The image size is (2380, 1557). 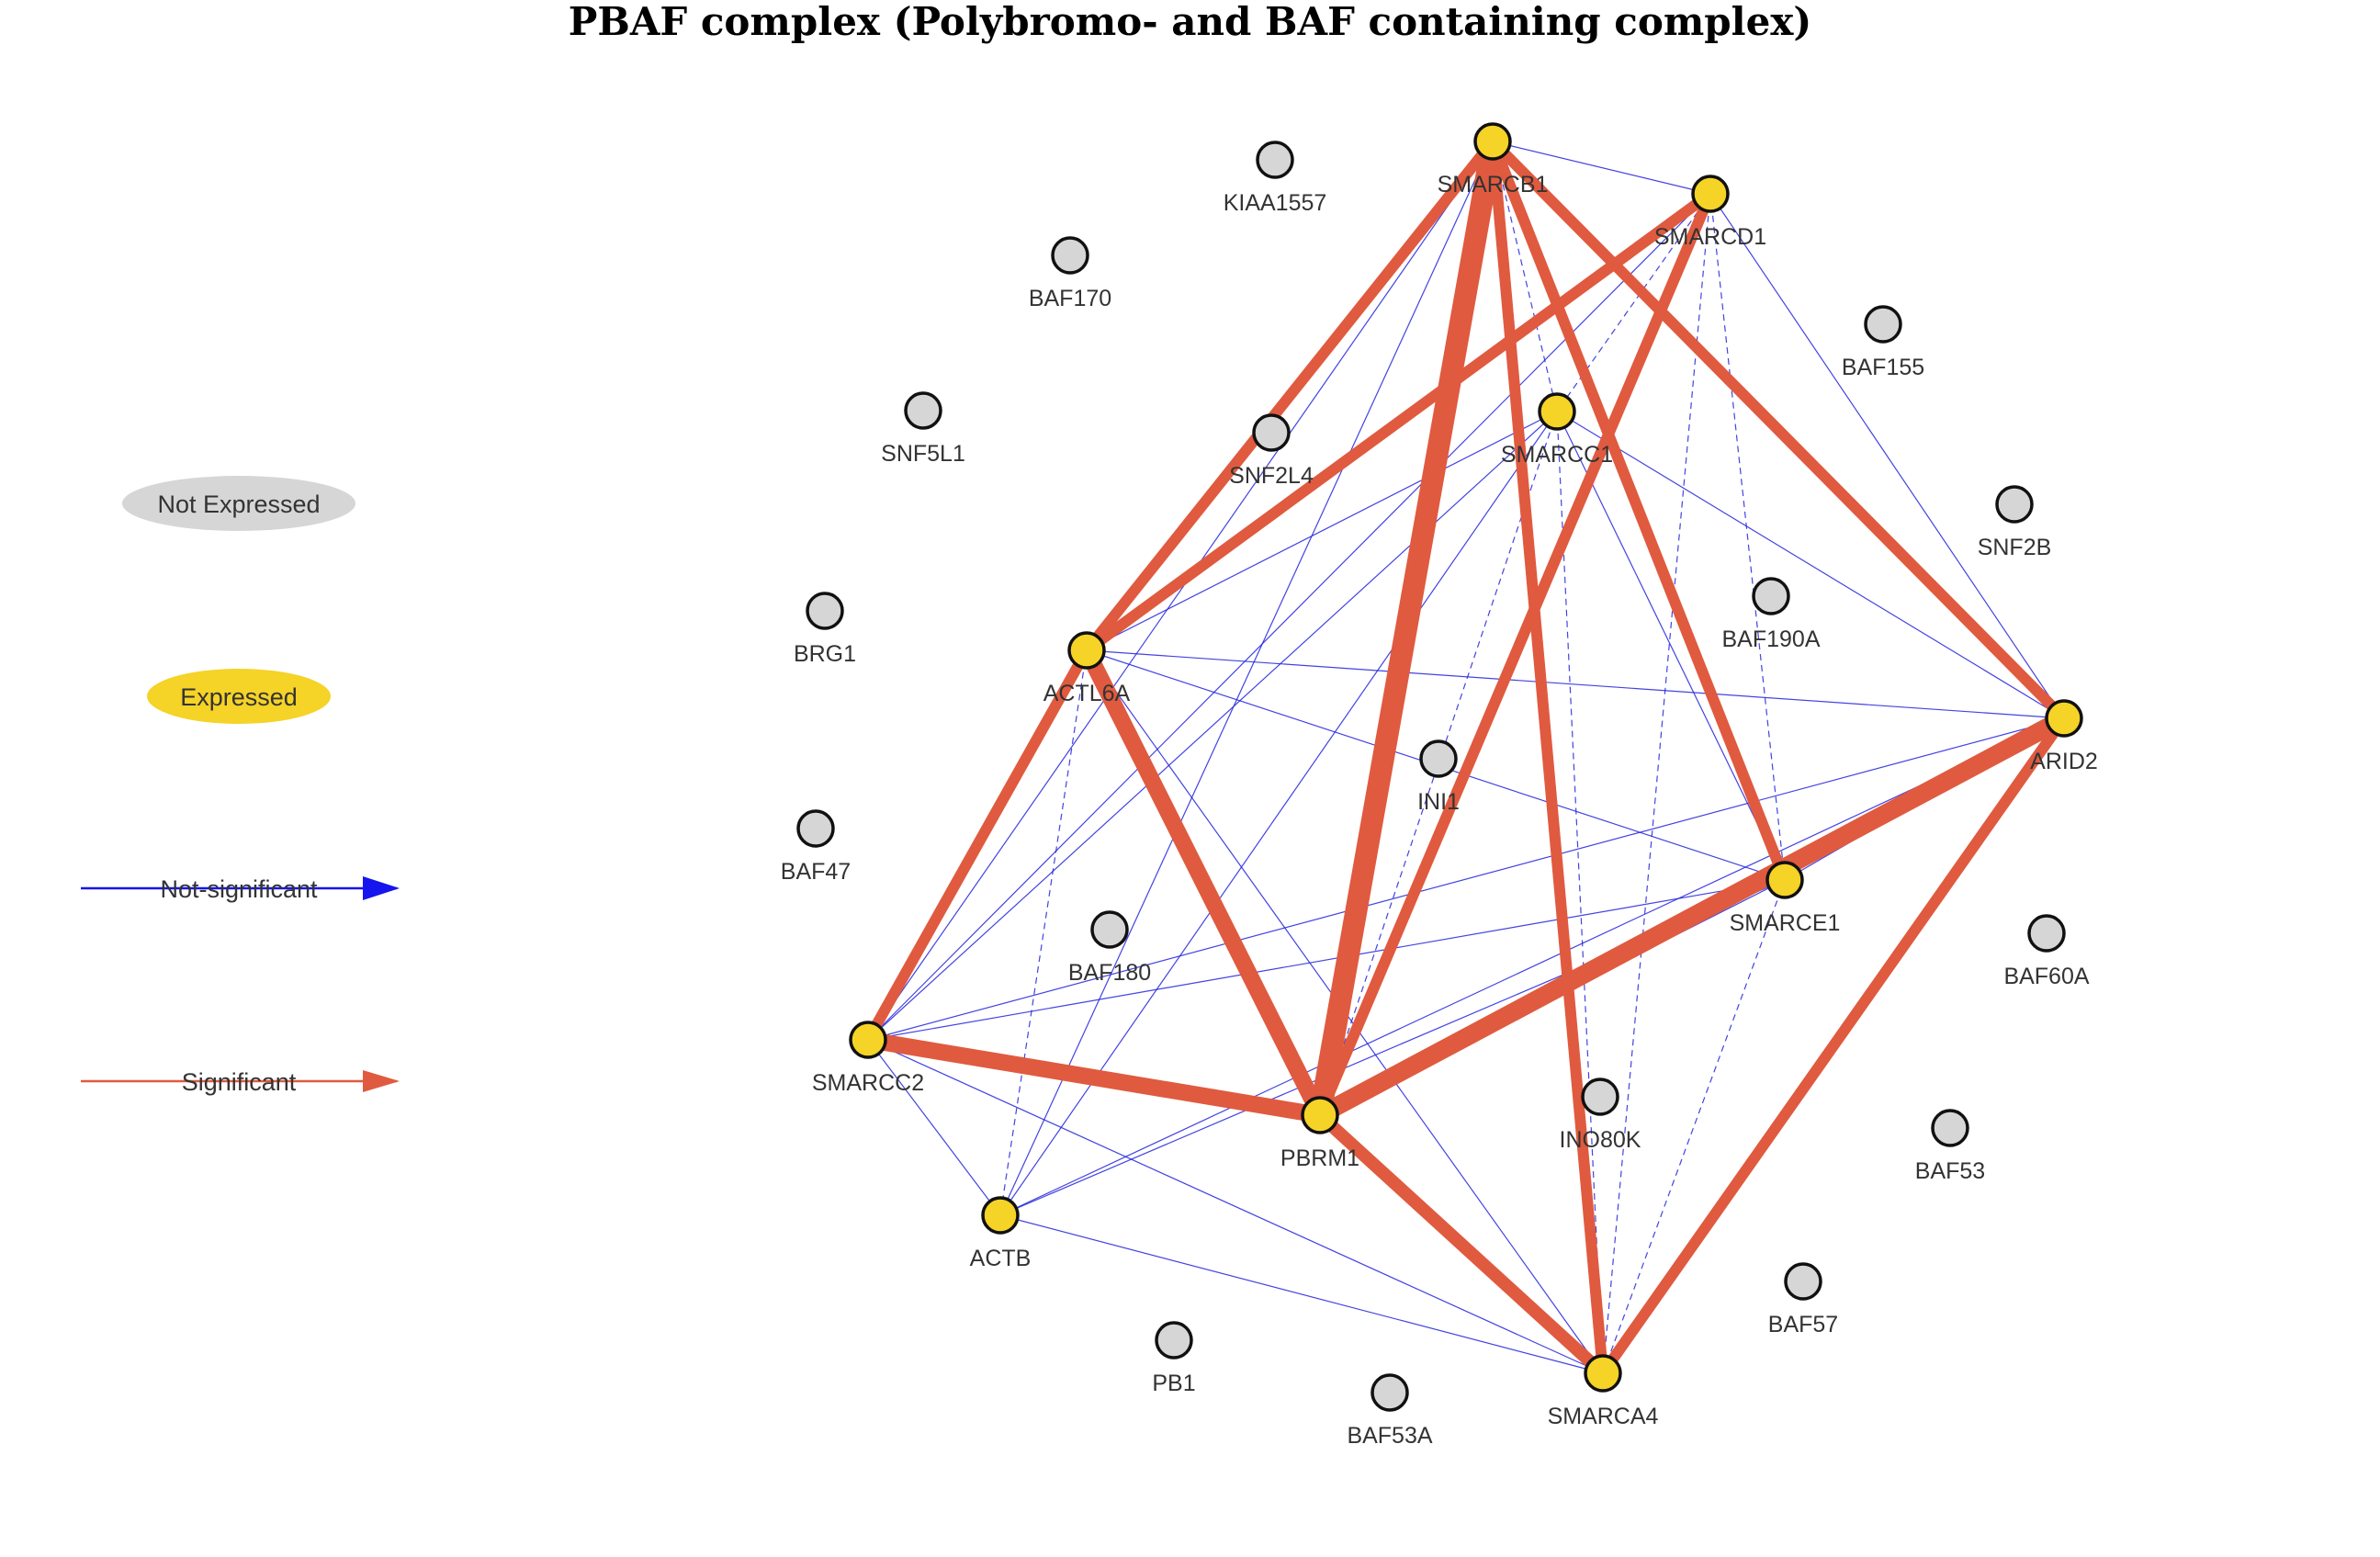 What do you see at coordinates (1271, 476) in the screenshot?
I see `node-label: SNF2L4` at bounding box center [1271, 476].